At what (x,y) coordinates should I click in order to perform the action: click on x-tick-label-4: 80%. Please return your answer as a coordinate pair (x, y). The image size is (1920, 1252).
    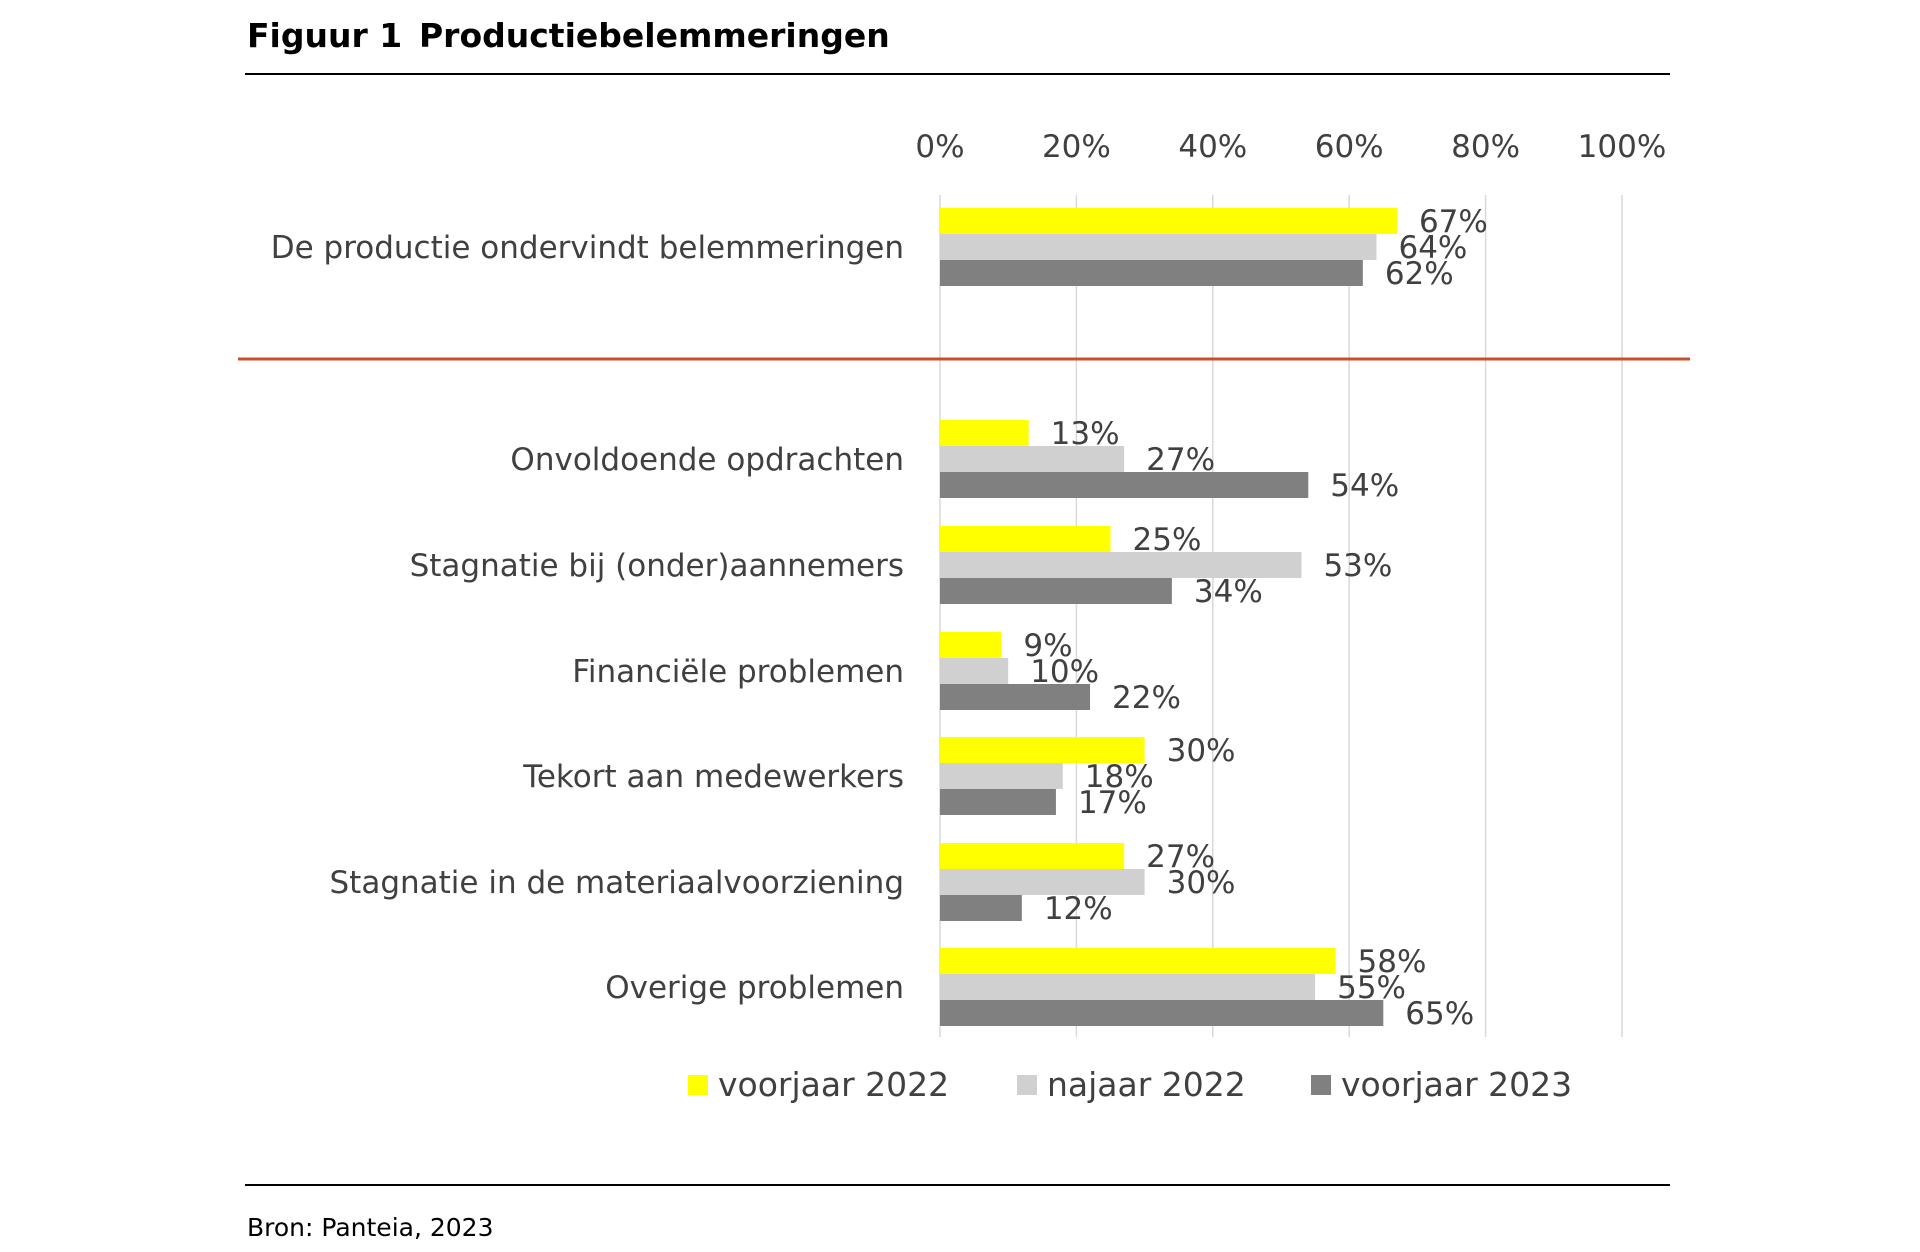
    Looking at the image, I should click on (1485, 147).